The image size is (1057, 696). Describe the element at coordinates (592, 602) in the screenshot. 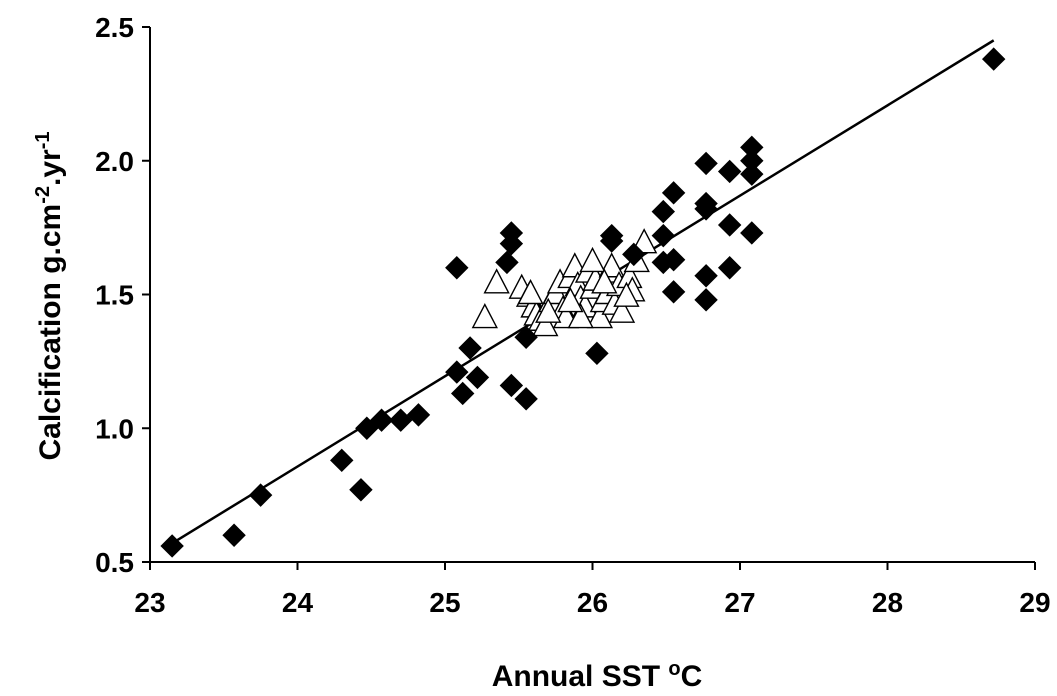

I see `x-tick-label: 26` at that location.